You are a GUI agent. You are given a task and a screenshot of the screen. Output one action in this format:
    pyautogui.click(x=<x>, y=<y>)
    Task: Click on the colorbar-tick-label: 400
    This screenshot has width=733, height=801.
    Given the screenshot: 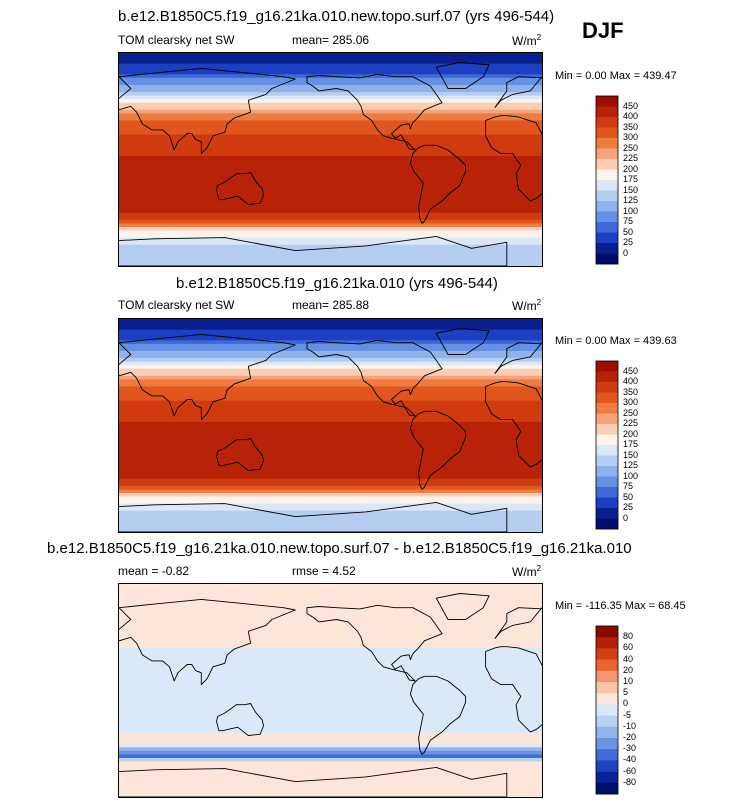 What is the action you would take?
    pyautogui.click(x=631, y=381)
    